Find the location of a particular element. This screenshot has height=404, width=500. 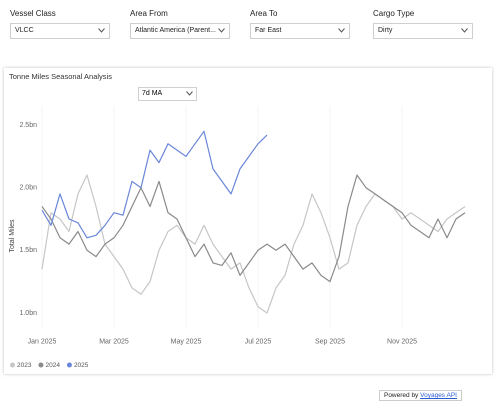

filter: Vessel Class VLCC is located at coordinates (60, 24).